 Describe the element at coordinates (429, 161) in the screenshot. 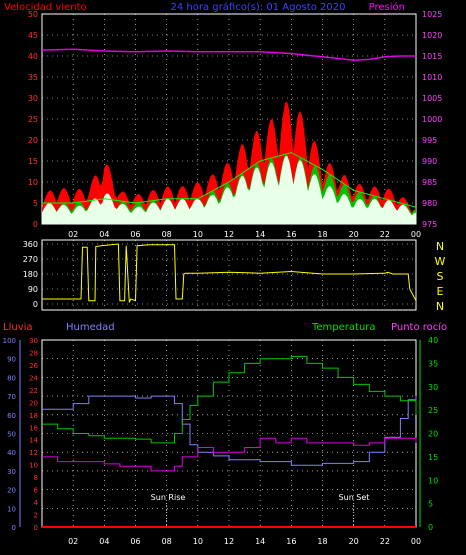

I see `pressure-tick-label: 990` at that location.